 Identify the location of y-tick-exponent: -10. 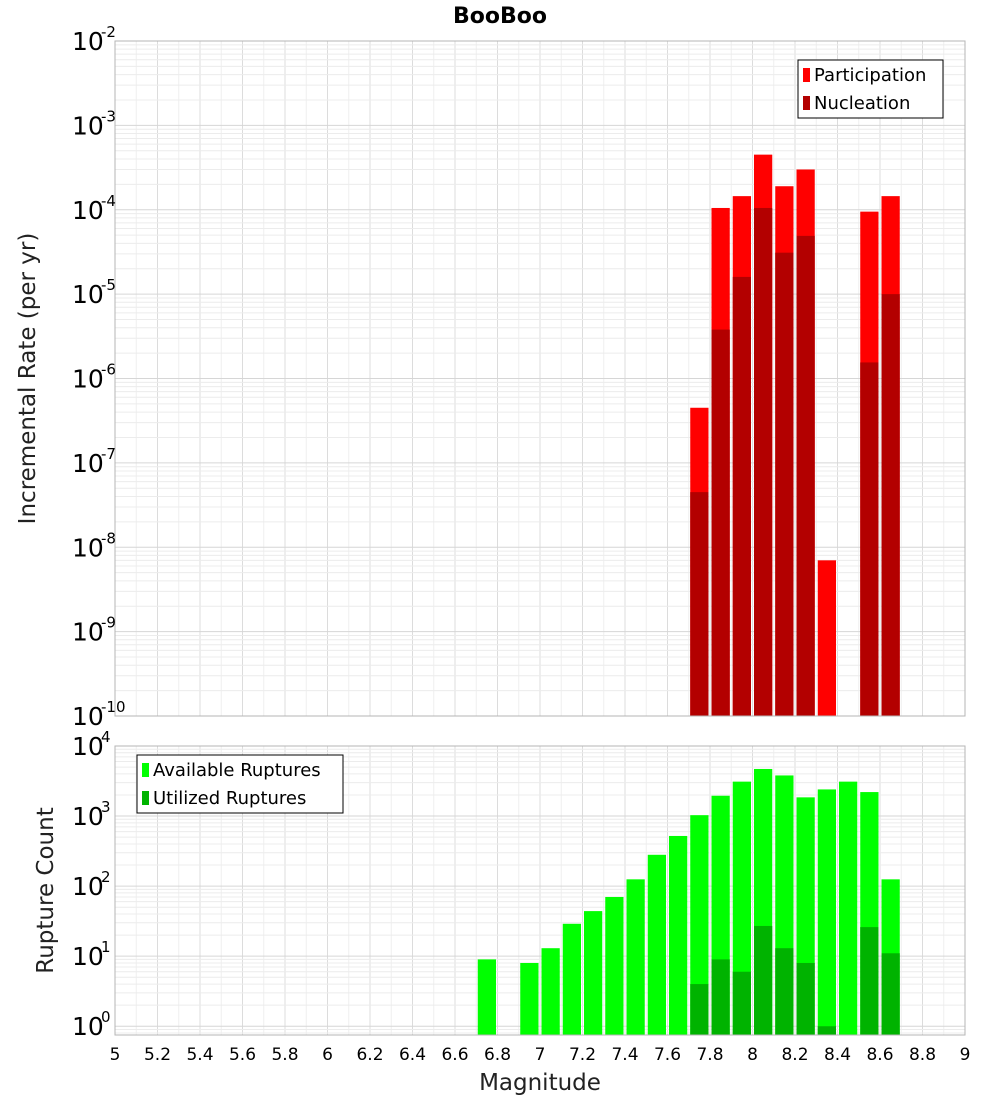
(113, 707).